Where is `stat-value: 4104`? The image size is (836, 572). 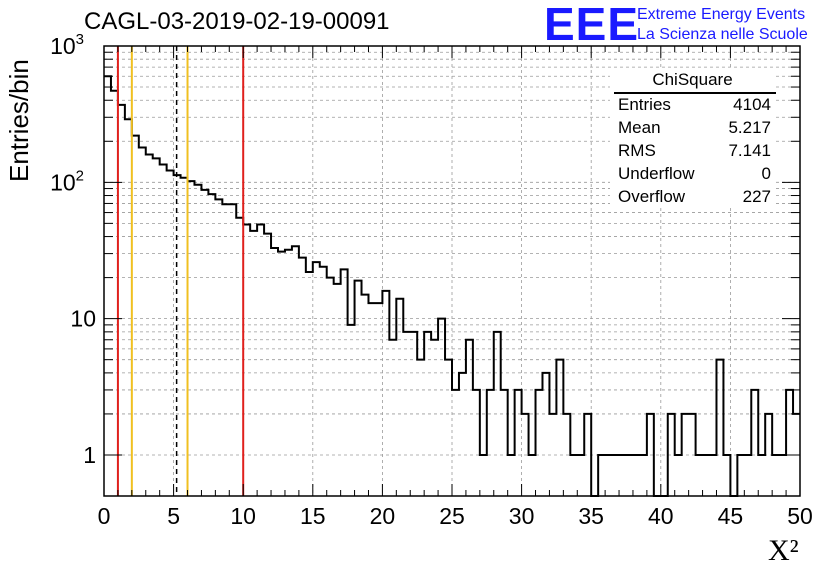 stat-value: 4104 is located at coordinates (752, 104).